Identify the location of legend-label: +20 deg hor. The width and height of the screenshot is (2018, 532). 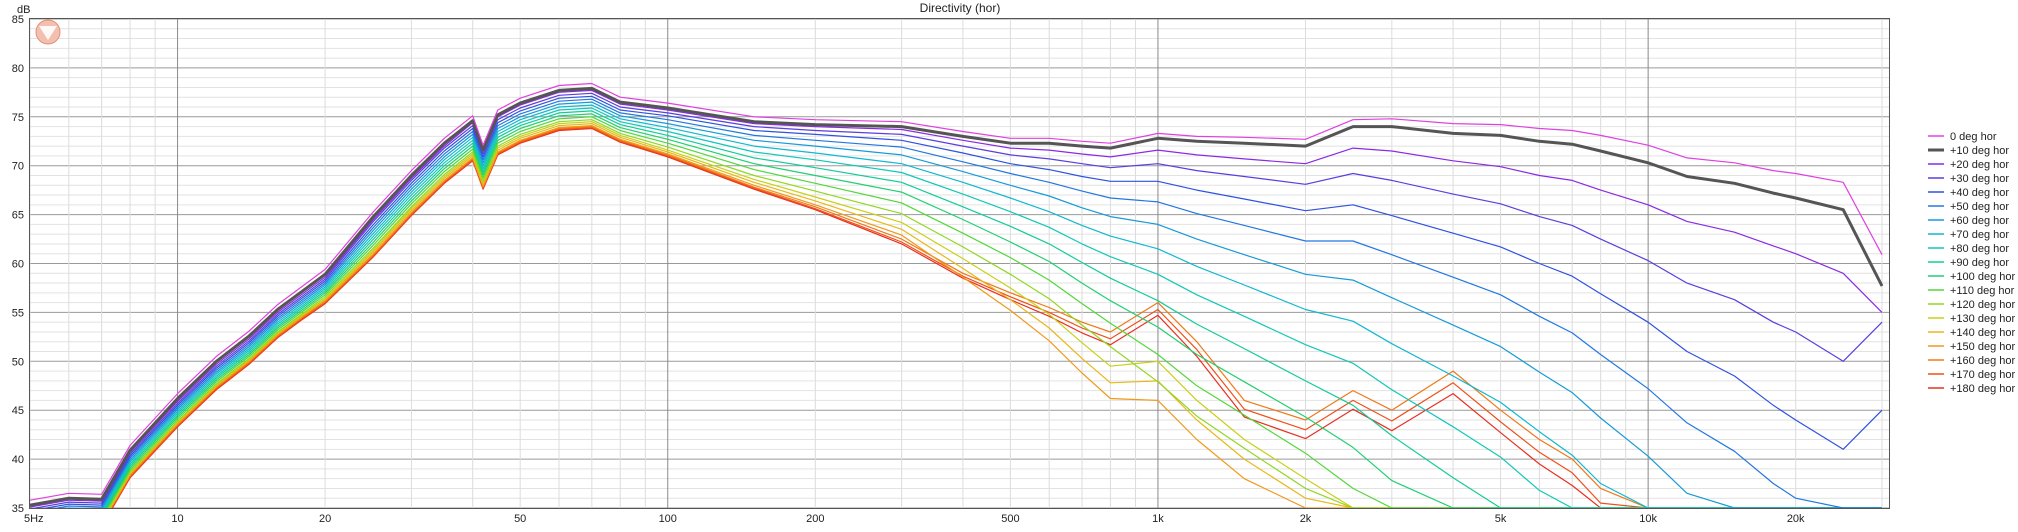
(1979, 165).